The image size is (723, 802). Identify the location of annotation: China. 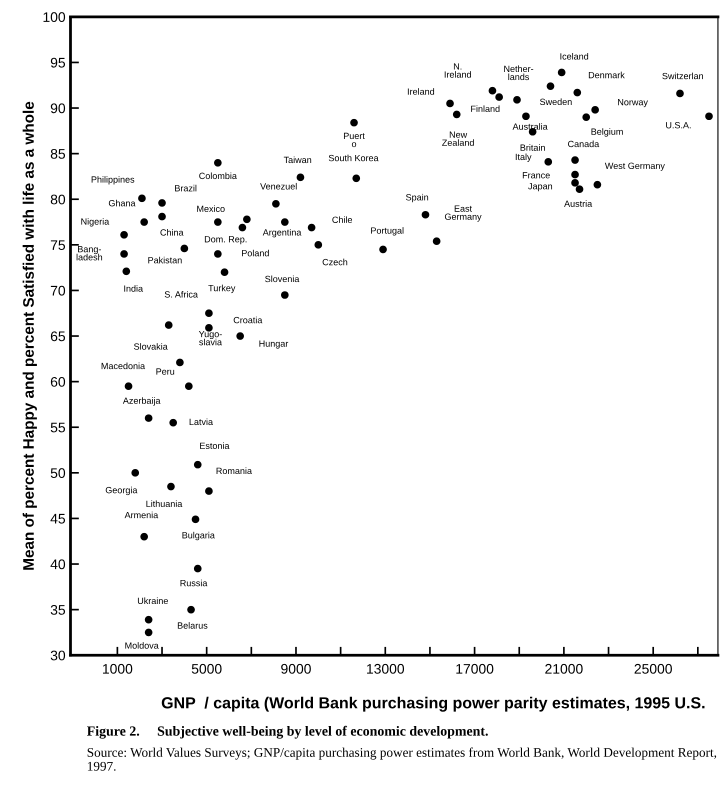
(172, 232).